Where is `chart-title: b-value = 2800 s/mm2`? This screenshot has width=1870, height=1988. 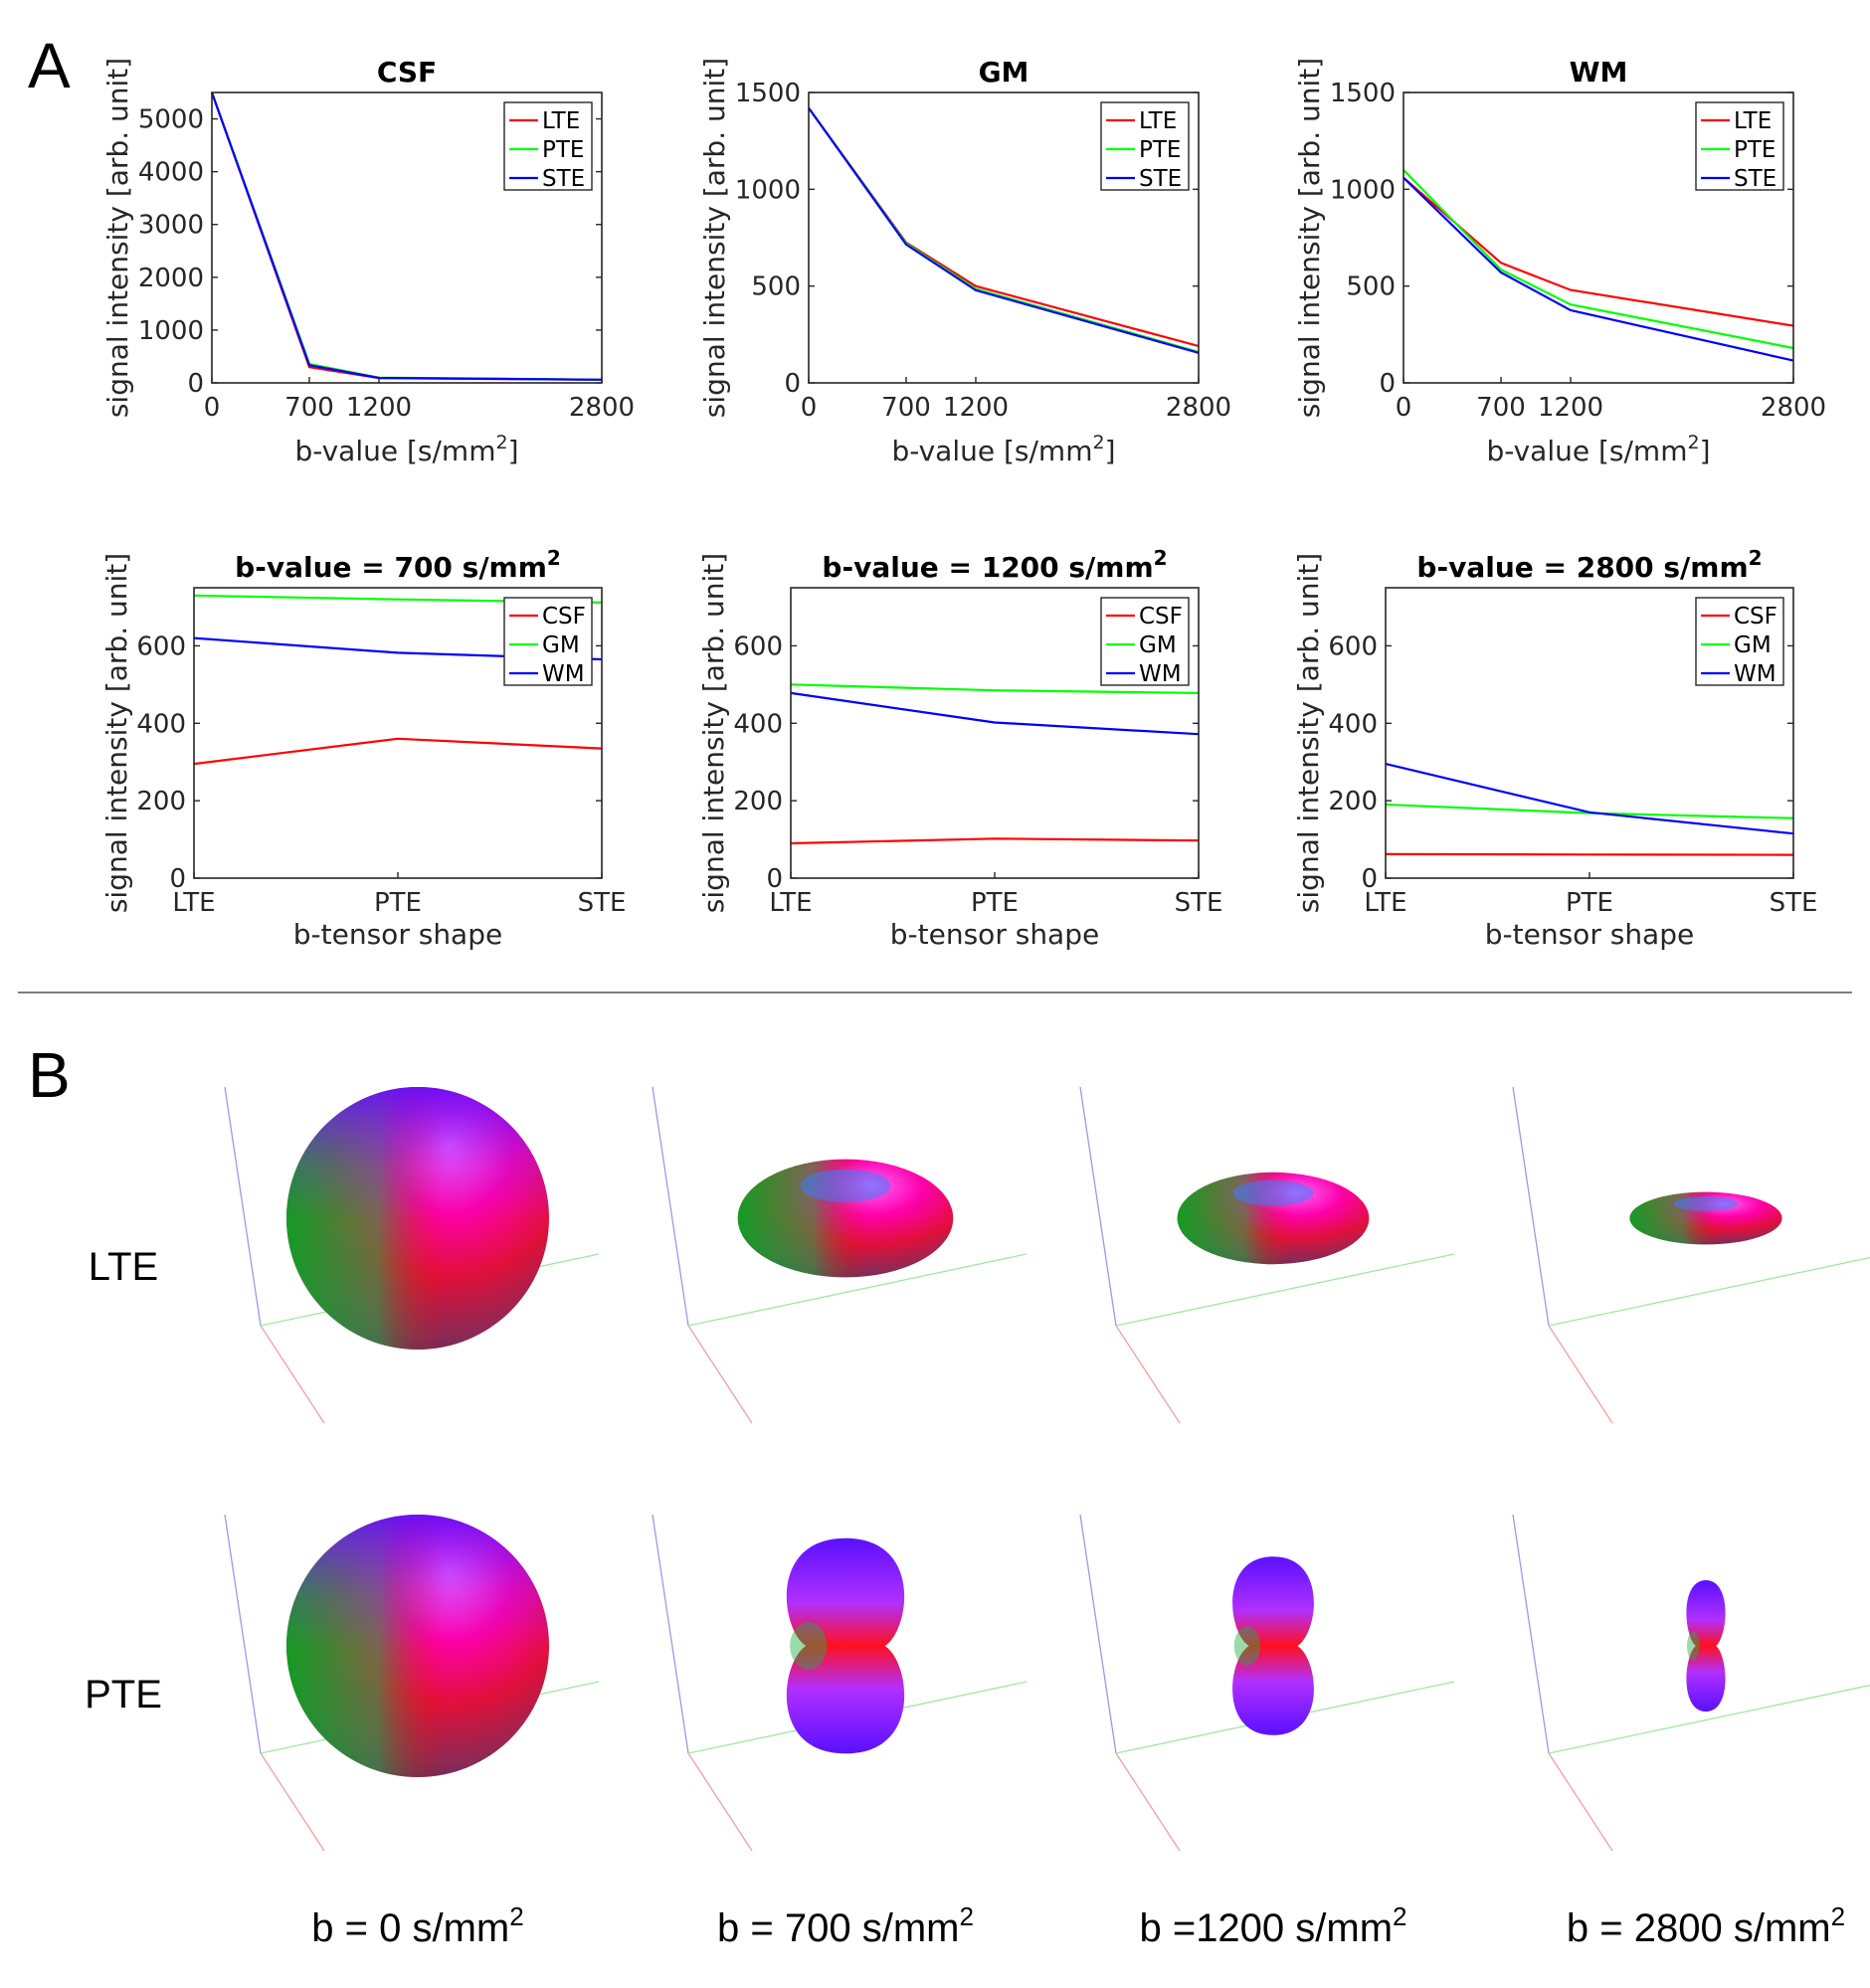 chart-title: b-value = 2800 s/mm2 is located at coordinates (1589, 565).